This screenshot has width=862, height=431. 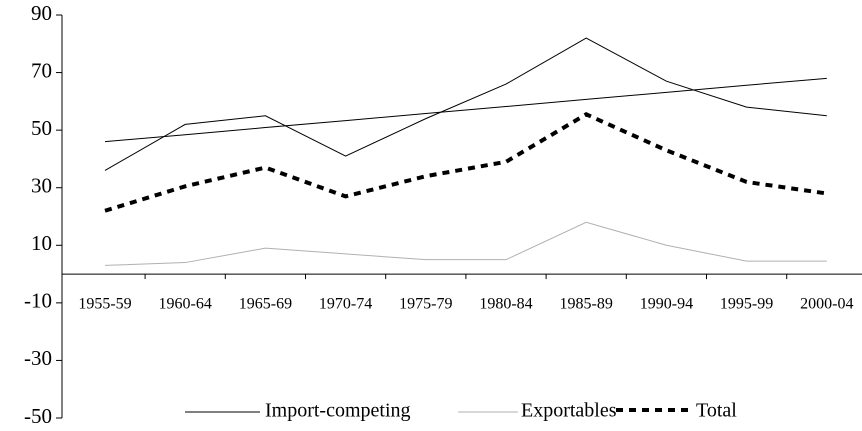 What do you see at coordinates (826, 304) in the screenshot?
I see `x-tick-label: 2000-04` at bounding box center [826, 304].